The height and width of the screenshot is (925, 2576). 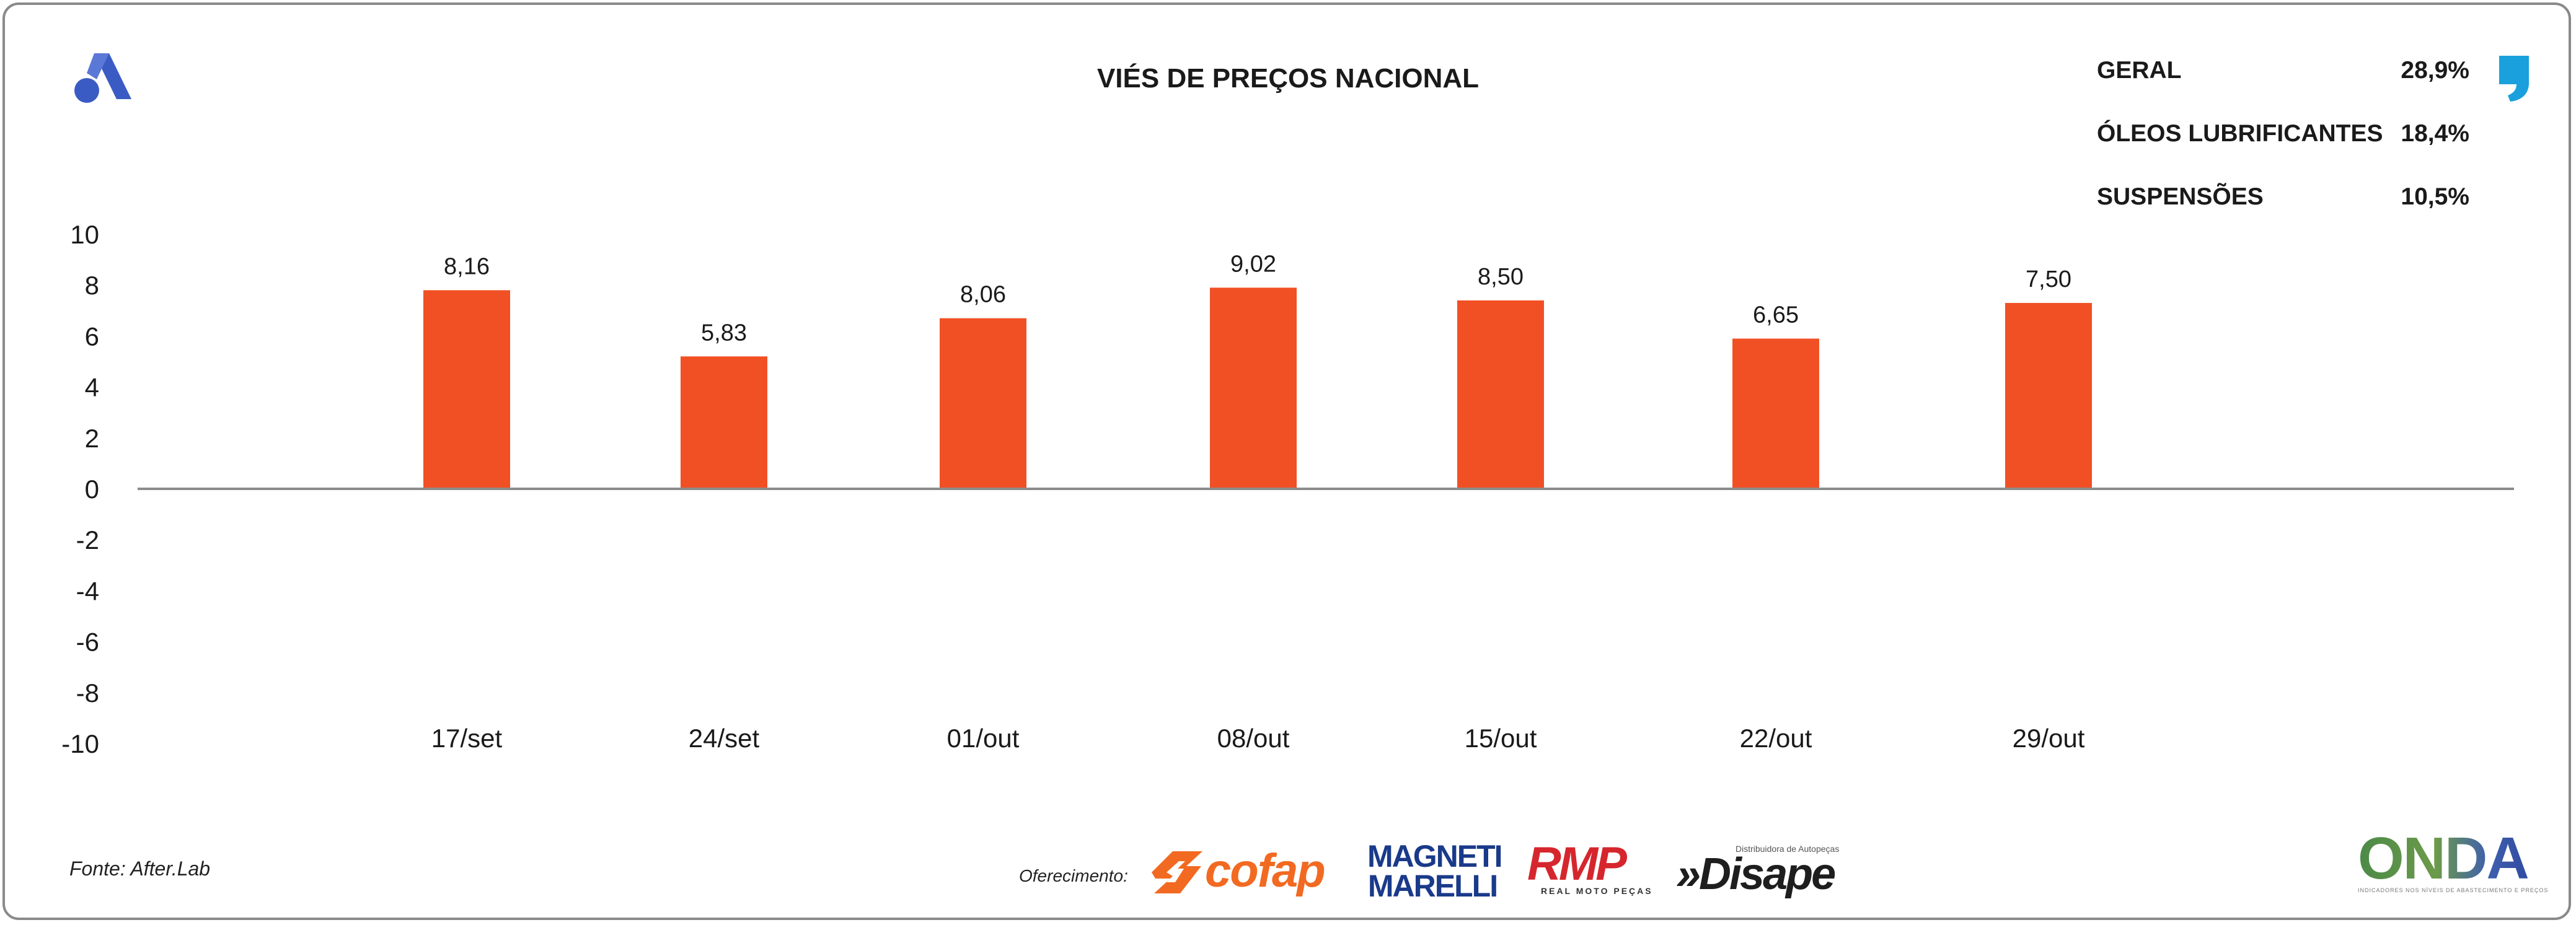 I want to click on y-tick-label: 6, so click(x=92, y=337).